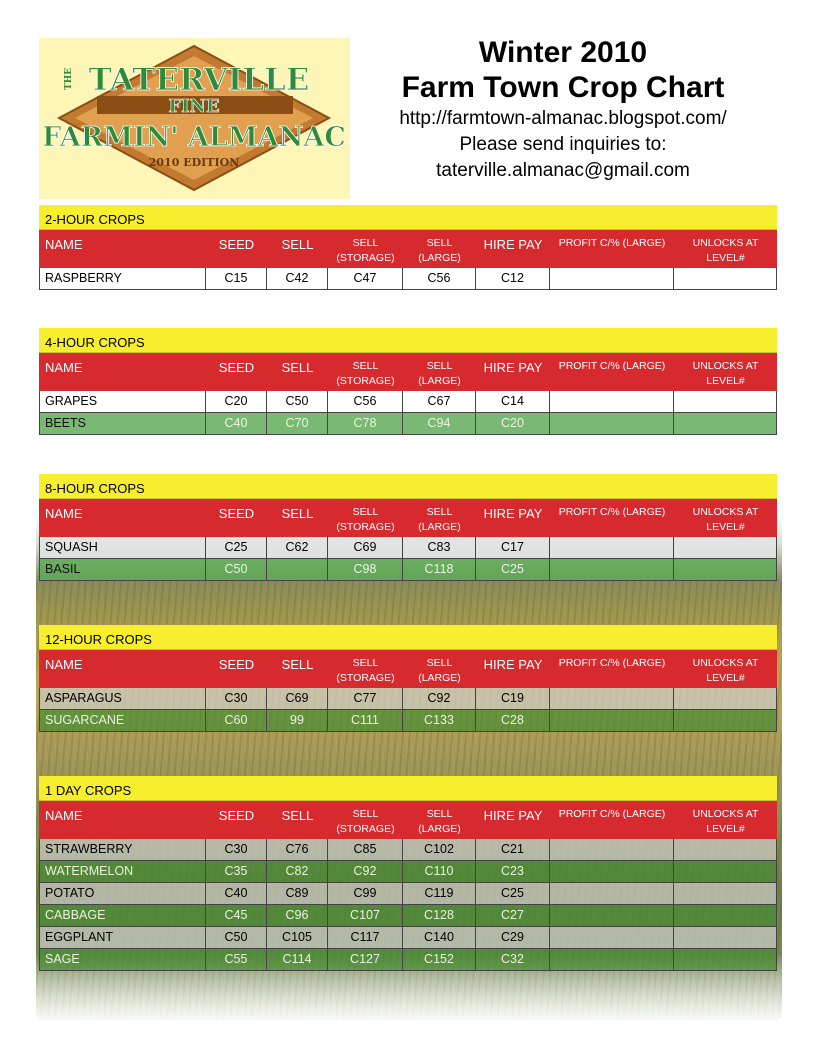 The image size is (816, 1056). Describe the element at coordinates (439, 916) in the screenshot. I see `sell-large-cell: C128` at that location.